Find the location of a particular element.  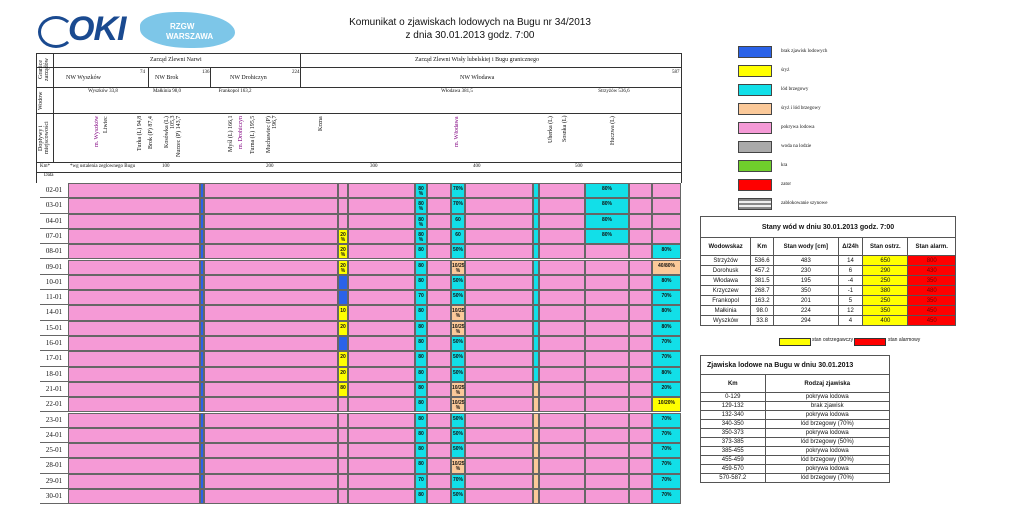

ice-cell-label: 20 is located at coordinates (343, 357).